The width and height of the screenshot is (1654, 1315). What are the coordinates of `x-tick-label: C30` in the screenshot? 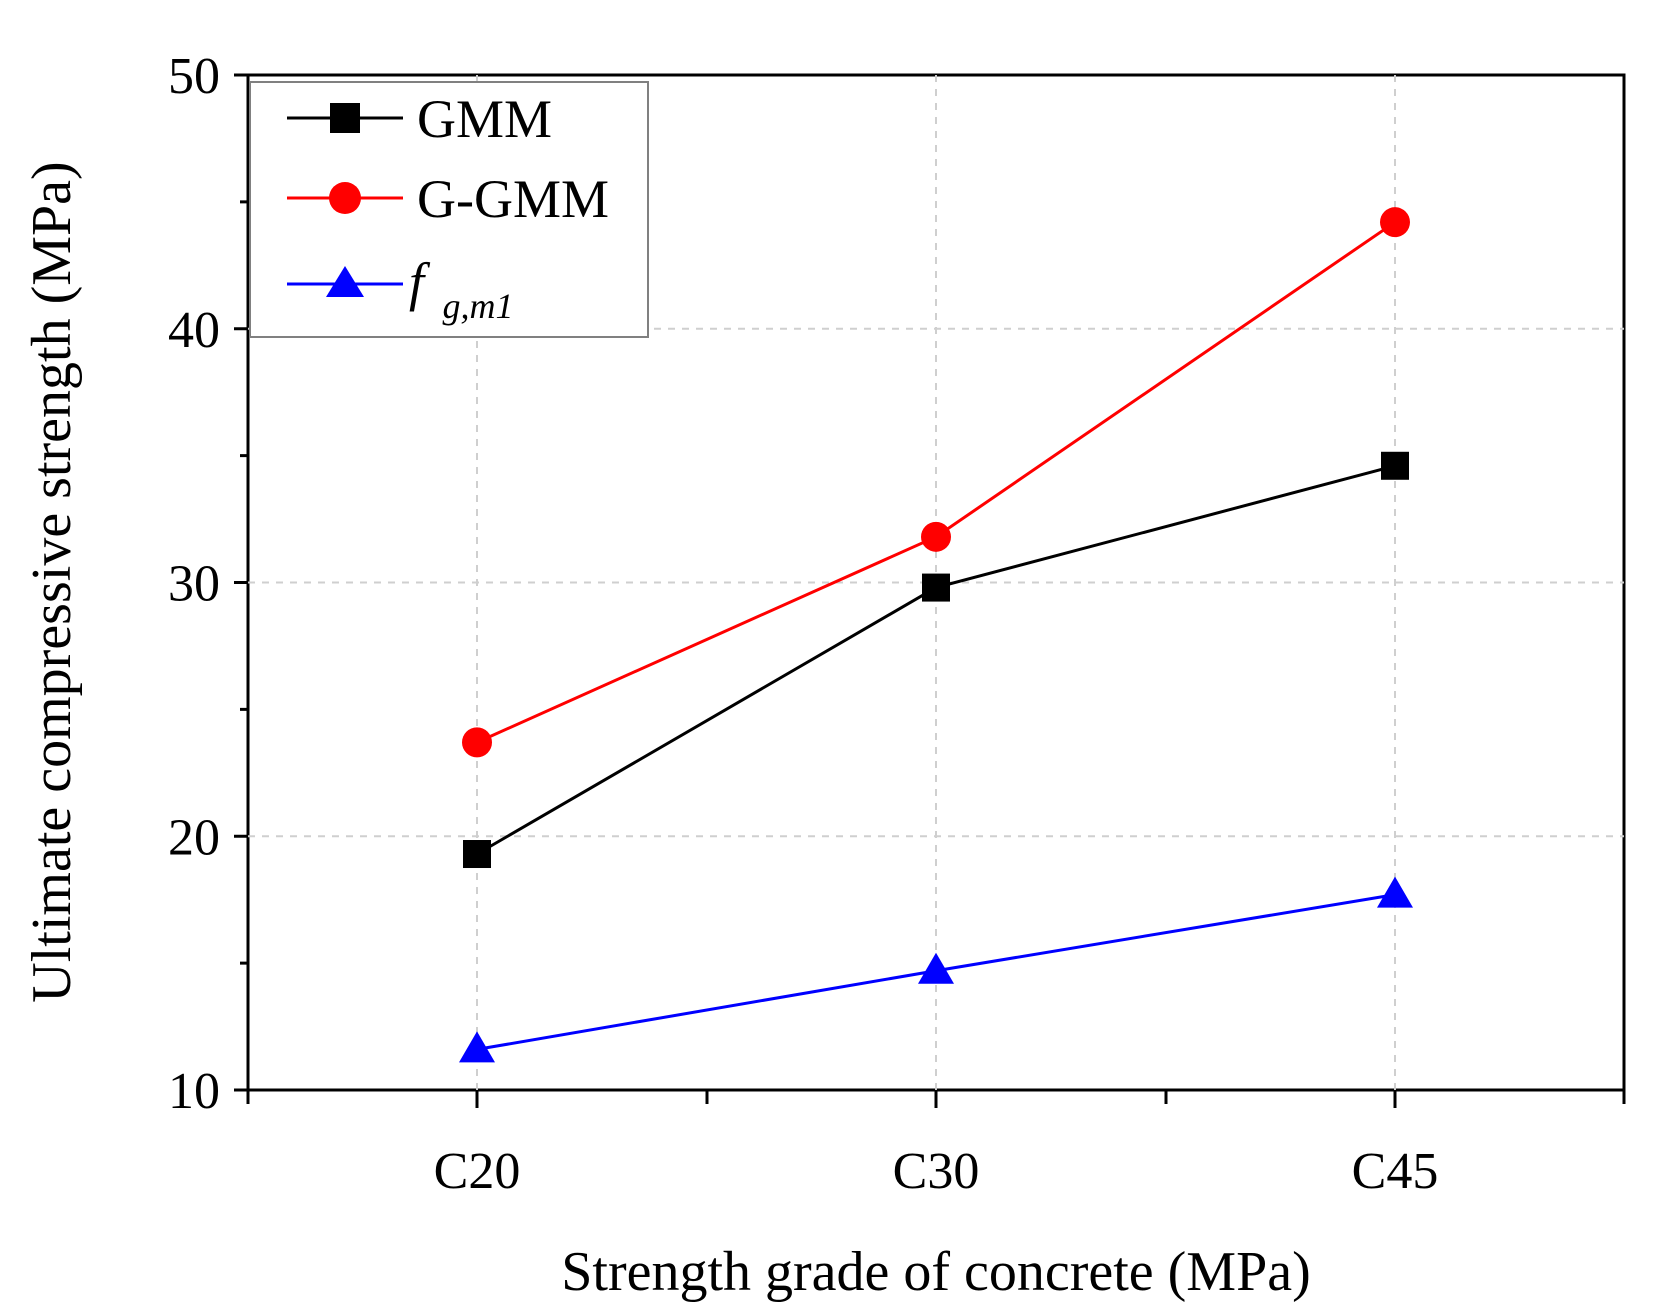 It's located at (936, 1171).